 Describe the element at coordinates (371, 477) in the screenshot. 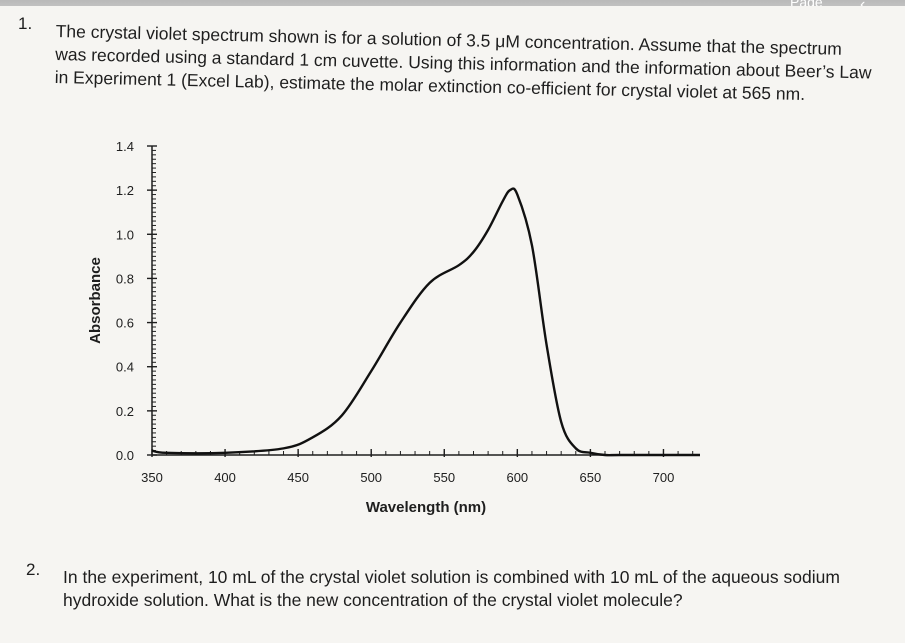

I see `x-tick-label: 500` at that location.